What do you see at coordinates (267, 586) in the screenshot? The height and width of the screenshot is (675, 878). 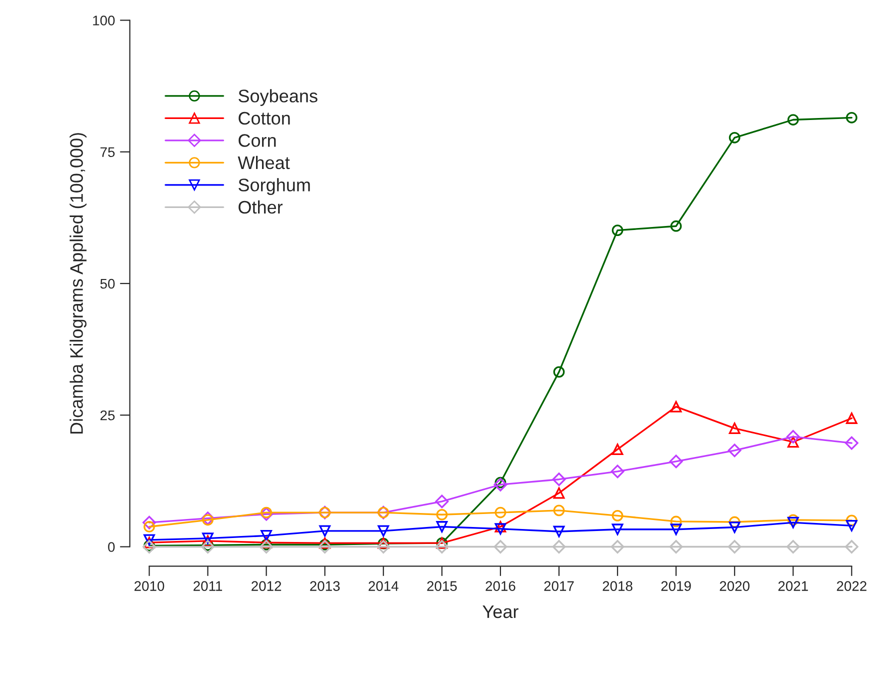 I see `x-tick-label: 2012` at bounding box center [267, 586].